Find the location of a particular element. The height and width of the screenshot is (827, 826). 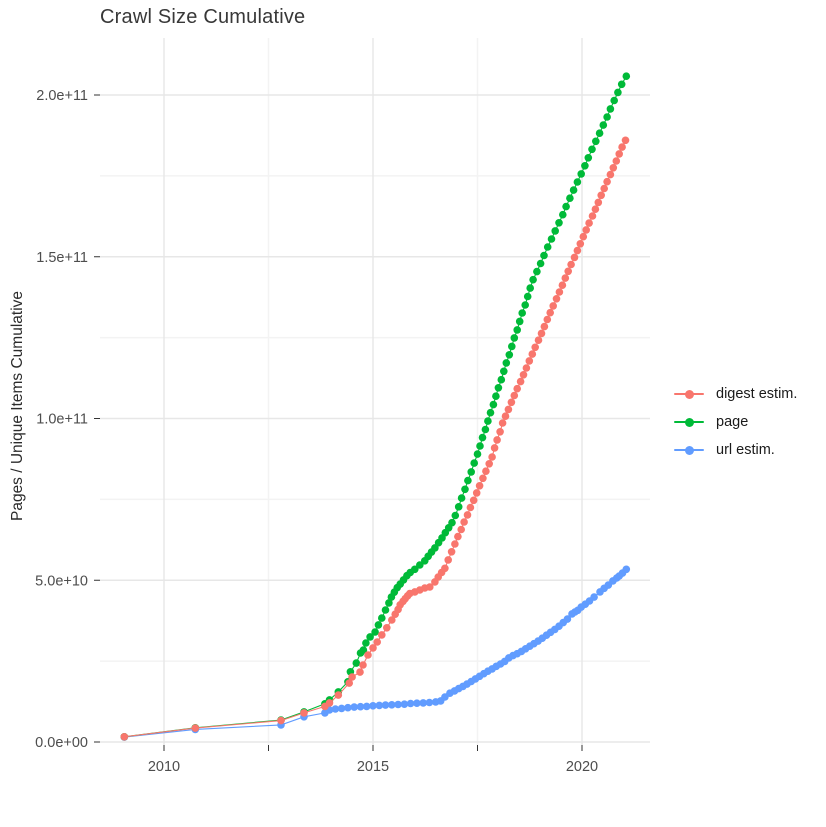

legend: digest estim. page url estim. is located at coordinates (734, 422).